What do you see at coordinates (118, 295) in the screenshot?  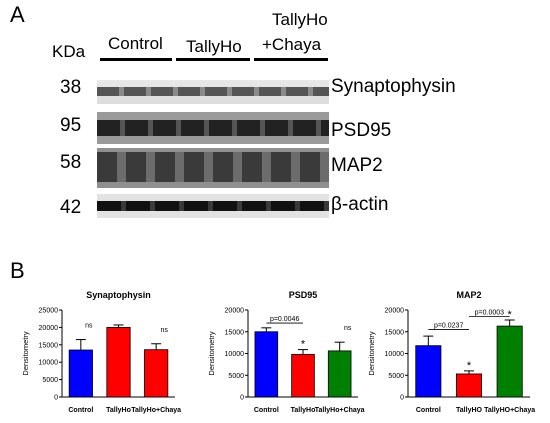 I see `chart-0-title: Synaptophysin` at bounding box center [118, 295].